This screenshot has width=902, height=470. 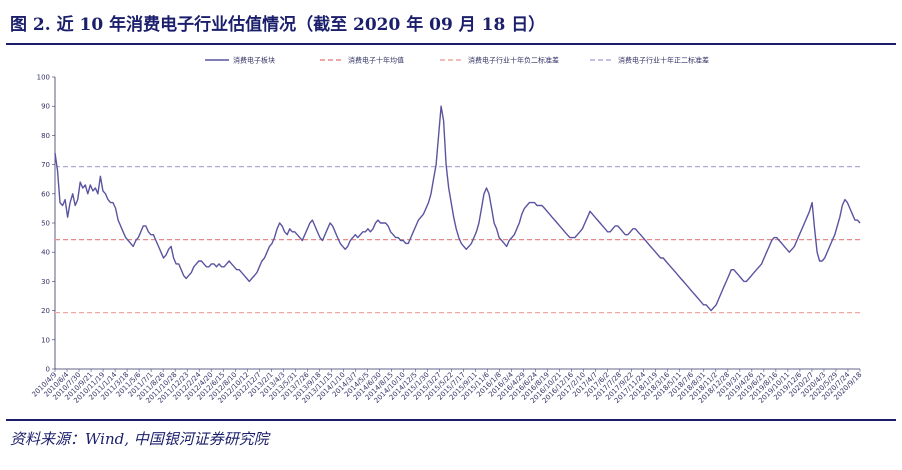 What do you see at coordinates (48, 370) in the screenshot?
I see `y-tick-label: 0` at bounding box center [48, 370].